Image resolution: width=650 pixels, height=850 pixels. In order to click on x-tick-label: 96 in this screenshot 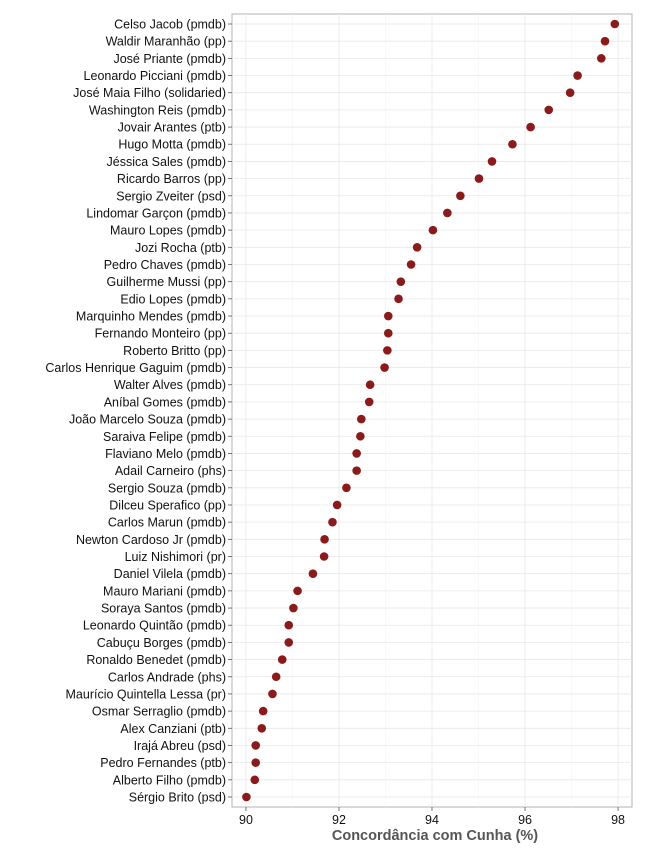, I will do `click(525, 820)`.